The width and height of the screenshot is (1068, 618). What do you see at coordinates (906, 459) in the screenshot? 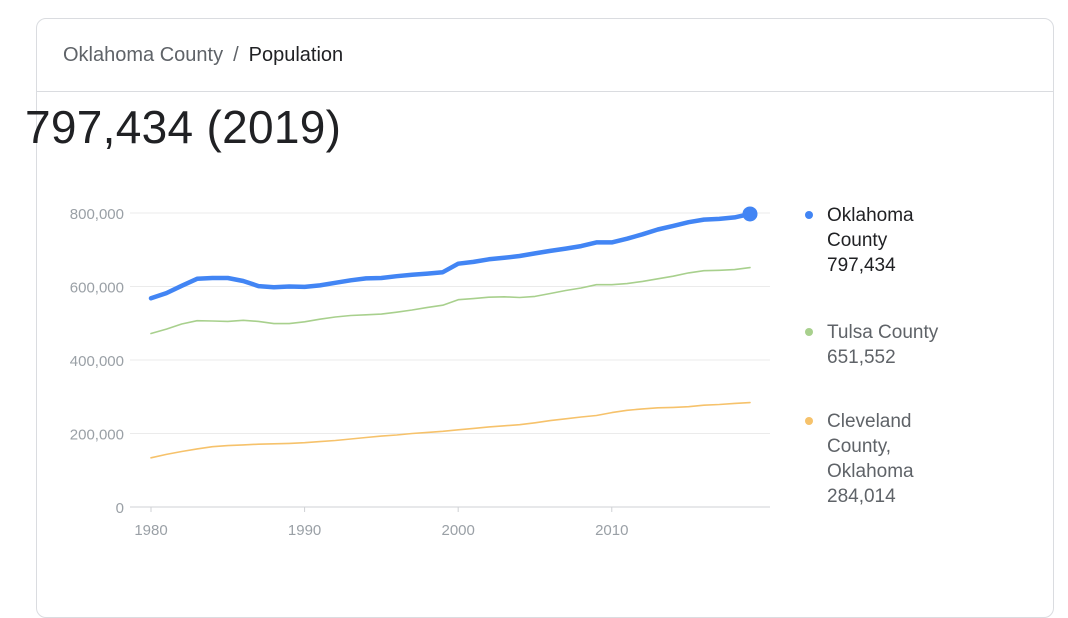
I see `legend-label: Cleveland County, Oklahoma 284,014` at bounding box center [906, 459].